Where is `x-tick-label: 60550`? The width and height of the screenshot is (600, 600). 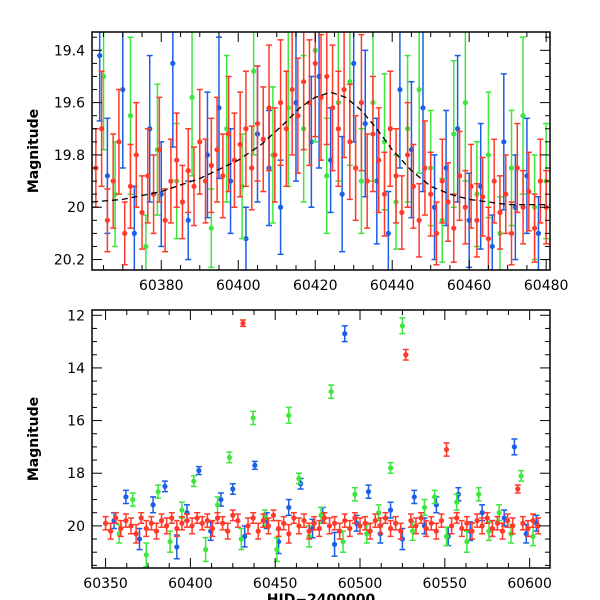
x-tick-label: 60550 is located at coordinates (445, 584).